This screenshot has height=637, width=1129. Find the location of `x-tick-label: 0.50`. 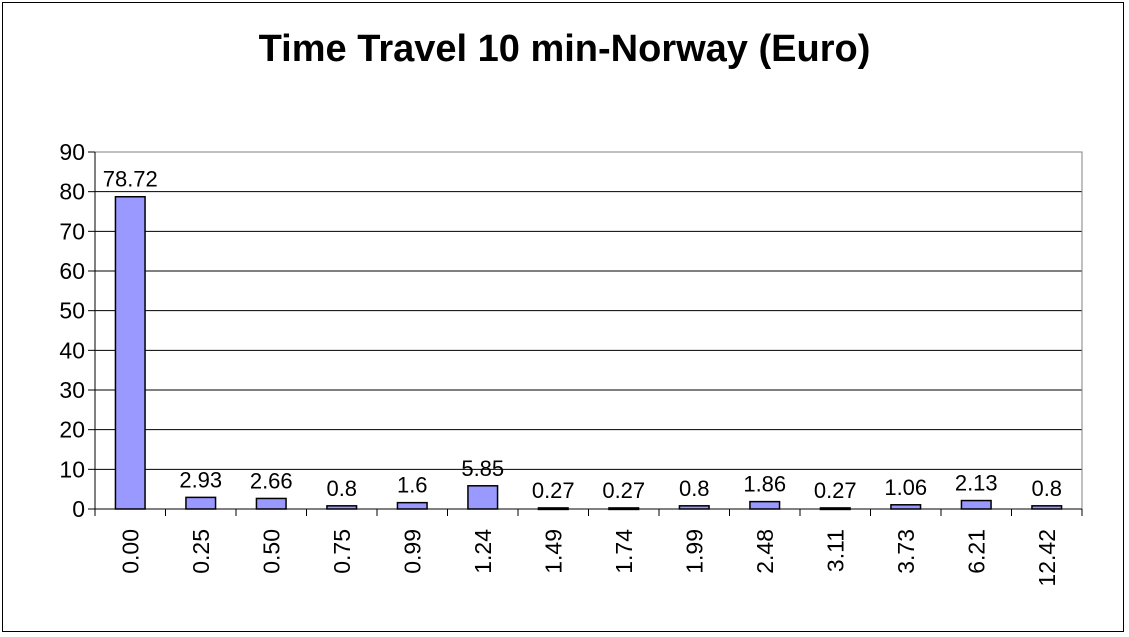

x-tick-label: 0.50 is located at coordinates (271, 551).